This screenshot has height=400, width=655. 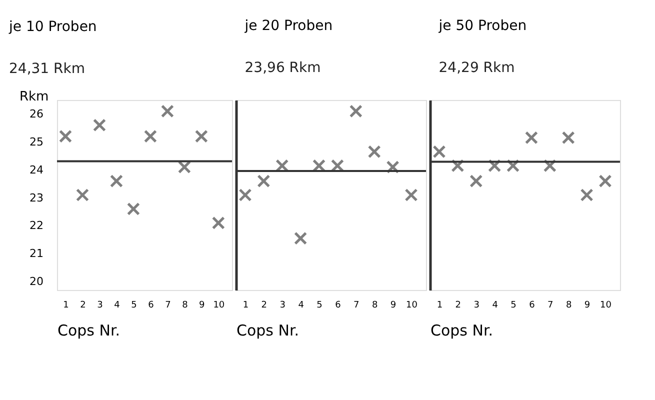 What do you see at coordinates (37, 113) in the screenshot?
I see `y-tick-label: 26` at bounding box center [37, 113].